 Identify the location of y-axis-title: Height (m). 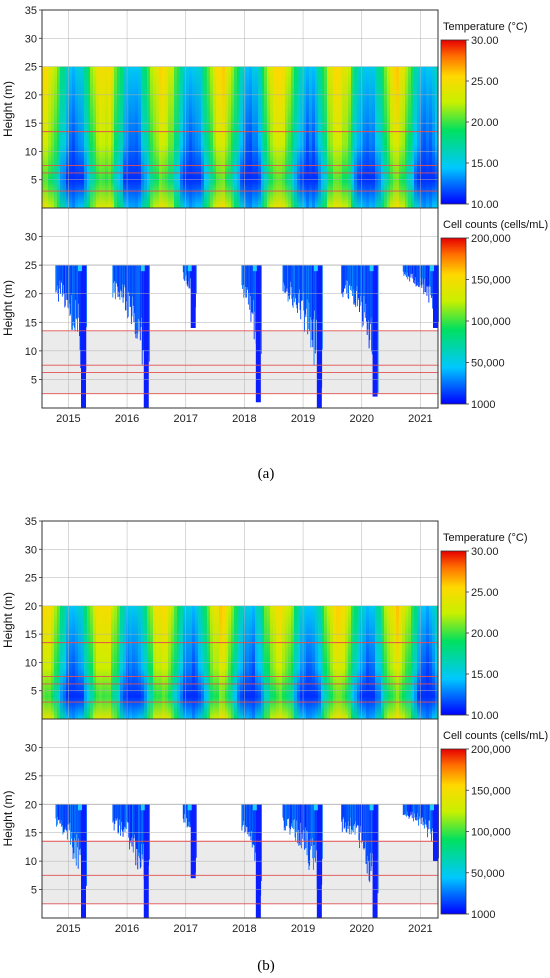
(8, 109).